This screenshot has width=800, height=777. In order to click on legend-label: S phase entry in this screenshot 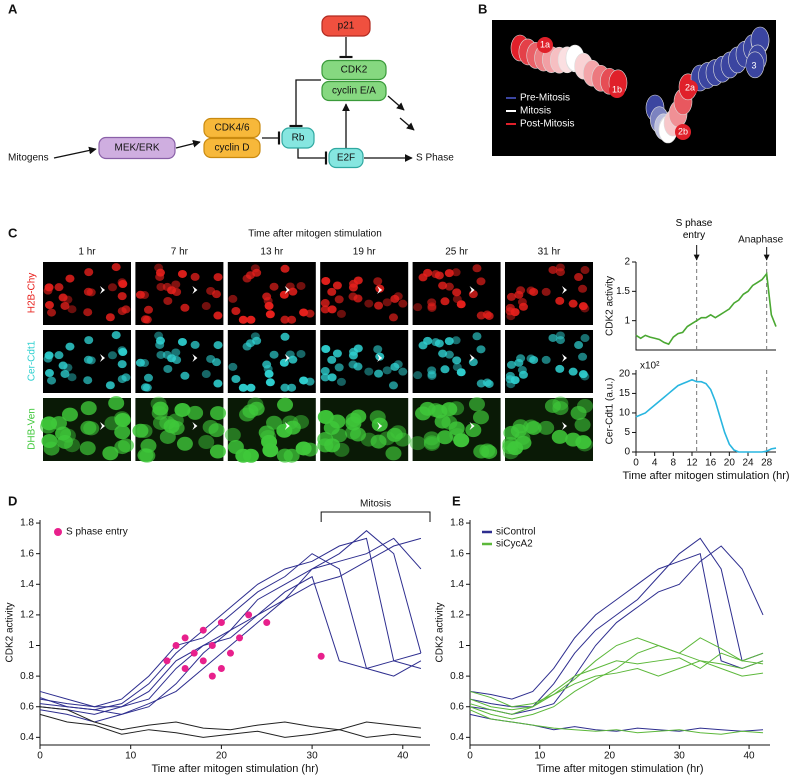, I will do `click(97, 532)`.